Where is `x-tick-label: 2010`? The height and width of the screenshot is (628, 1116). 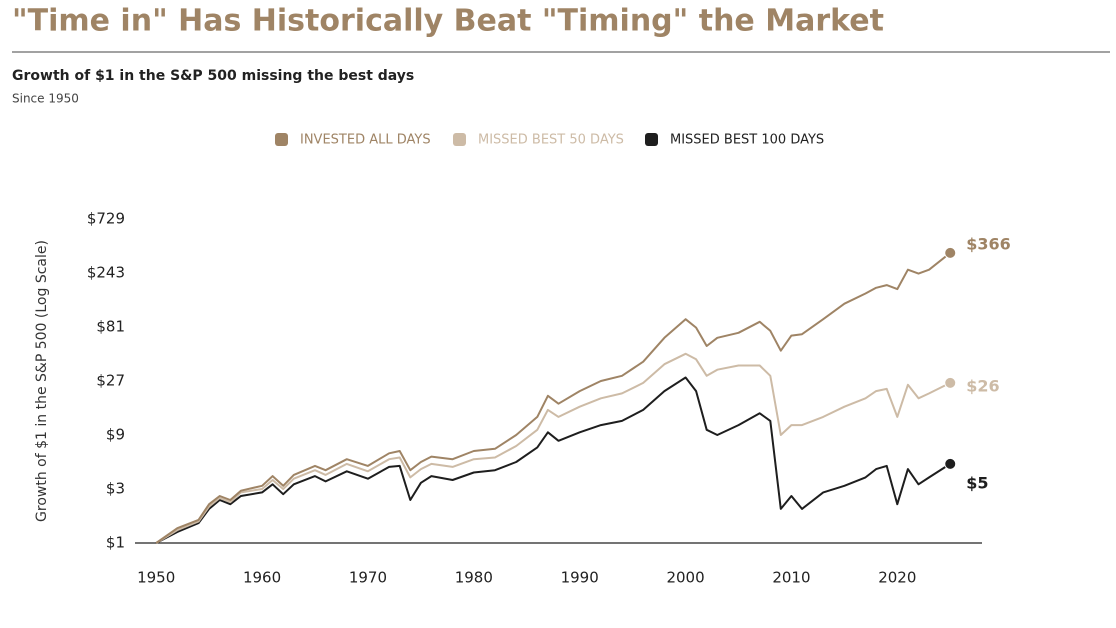
x-tick-label: 2010 is located at coordinates (791, 578).